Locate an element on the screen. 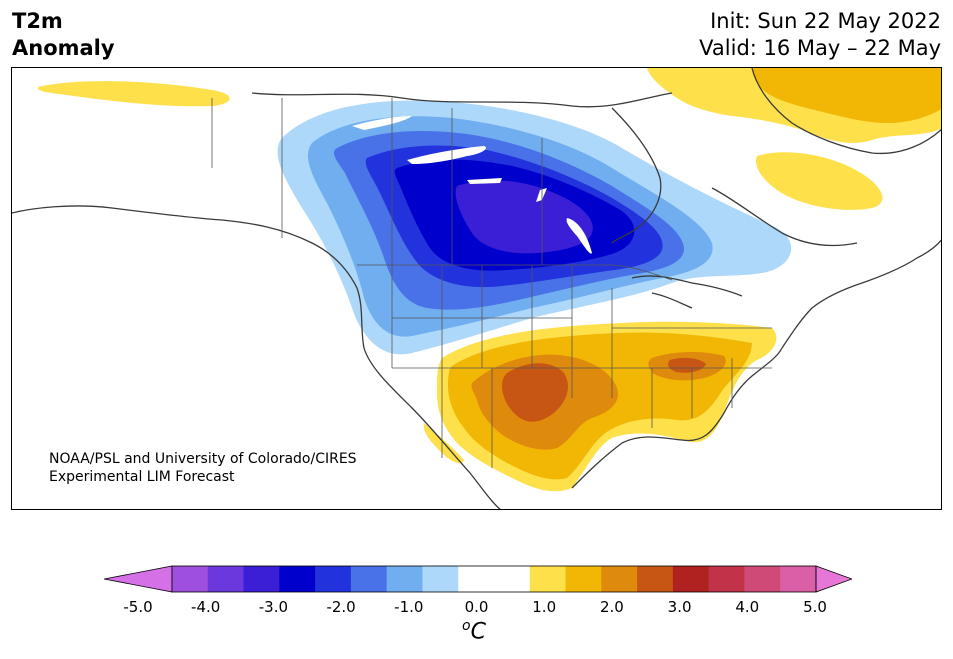 The height and width of the screenshot is (659, 953). state-borders is located at coordinates (581, 366).